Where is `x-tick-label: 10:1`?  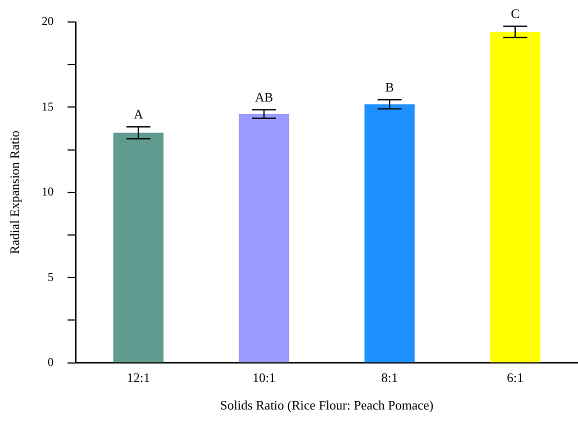
x-tick-label: 10:1 is located at coordinates (264, 378).